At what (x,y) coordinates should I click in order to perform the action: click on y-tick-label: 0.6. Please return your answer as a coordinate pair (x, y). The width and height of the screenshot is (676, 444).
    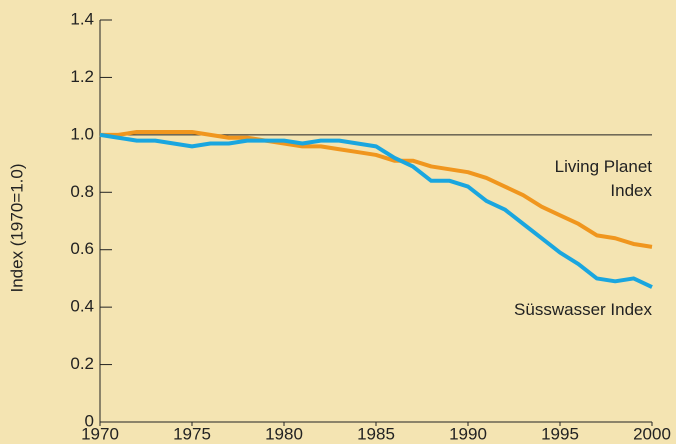
    Looking at the image, I should click on (82, 248).